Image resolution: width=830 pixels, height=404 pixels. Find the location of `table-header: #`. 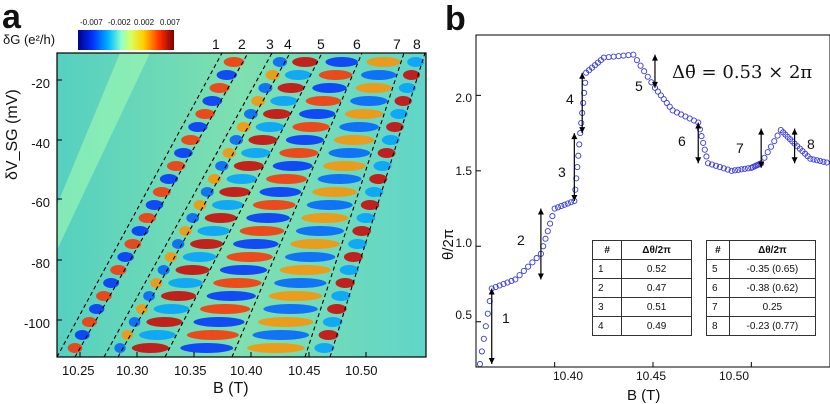

table-header: # is located at coordinates (718, 250).